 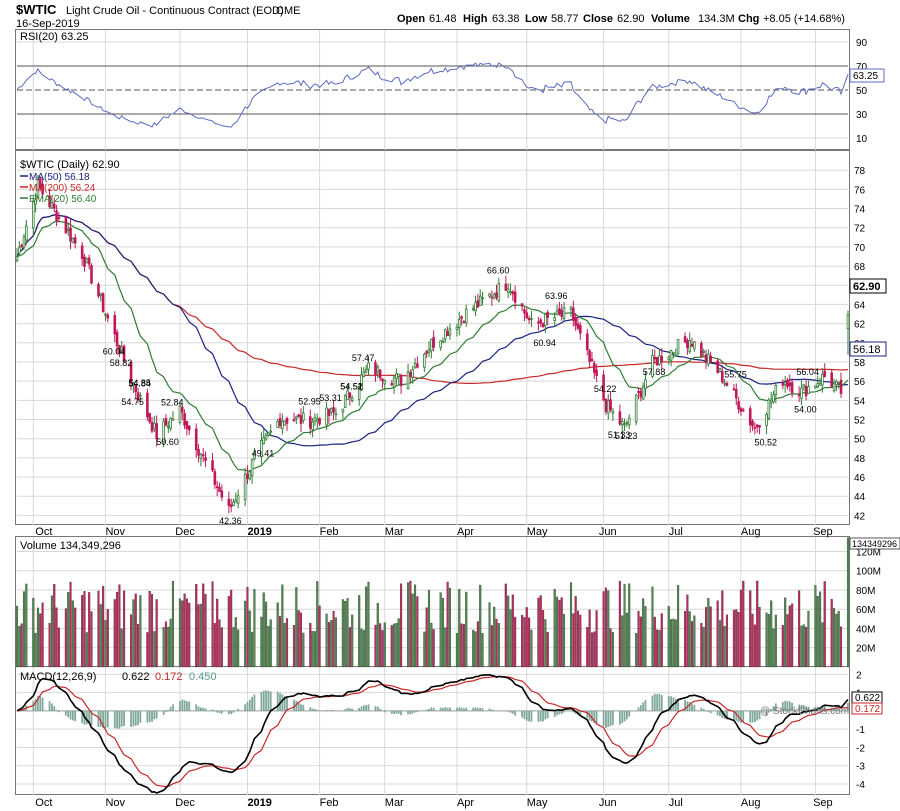 What do you see at coordinates (865, 591) in the screenshot?
I see `volume-tick-label: 80M` at bounding box center [865, 591].